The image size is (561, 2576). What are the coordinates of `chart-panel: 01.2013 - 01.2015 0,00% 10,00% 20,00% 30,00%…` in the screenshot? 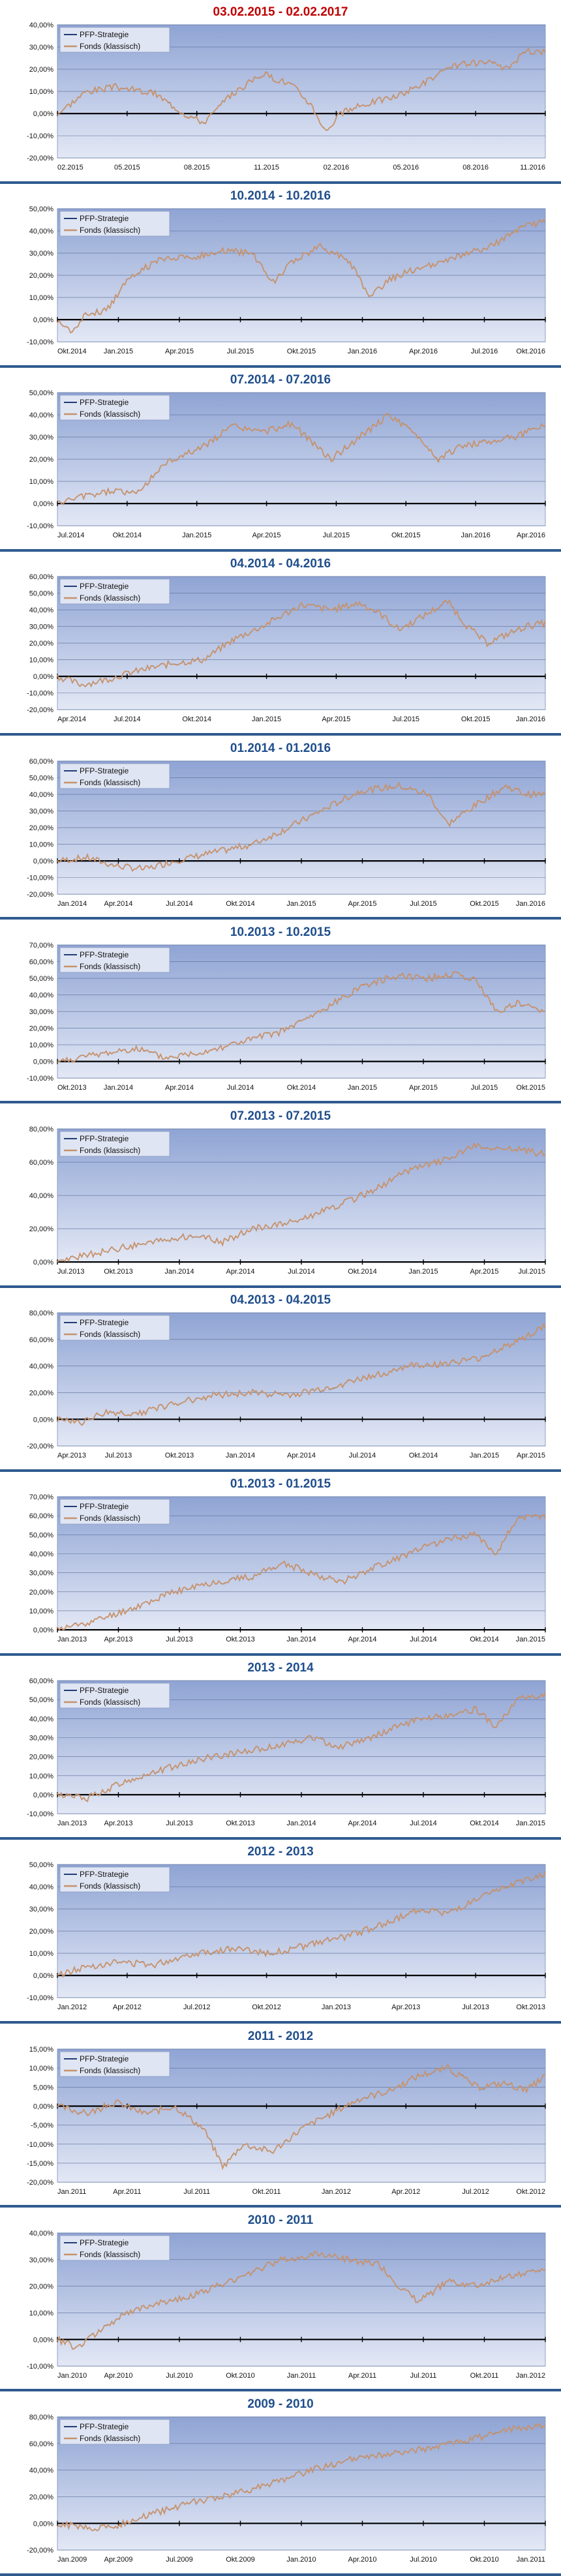 It's located at (280, 1564).